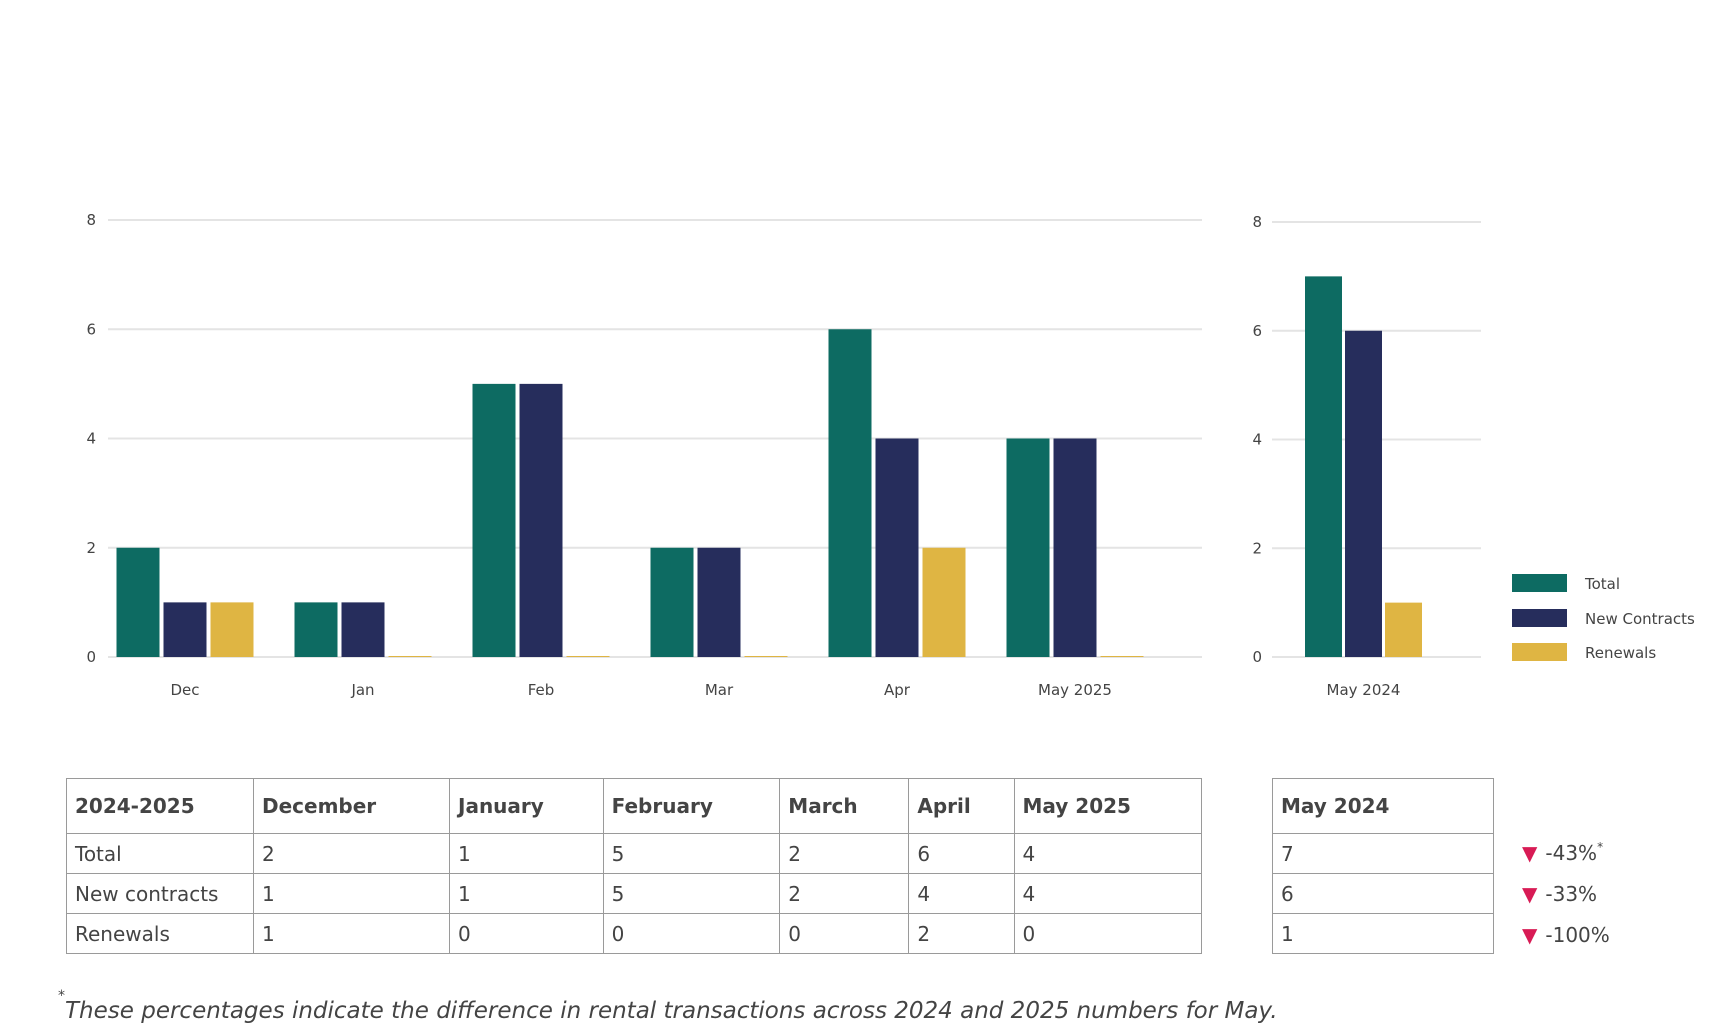  What do you see at coordinates (844, 806) in the screenshot?
I see `table-header-cell: March` at bounding box center [844, 806].